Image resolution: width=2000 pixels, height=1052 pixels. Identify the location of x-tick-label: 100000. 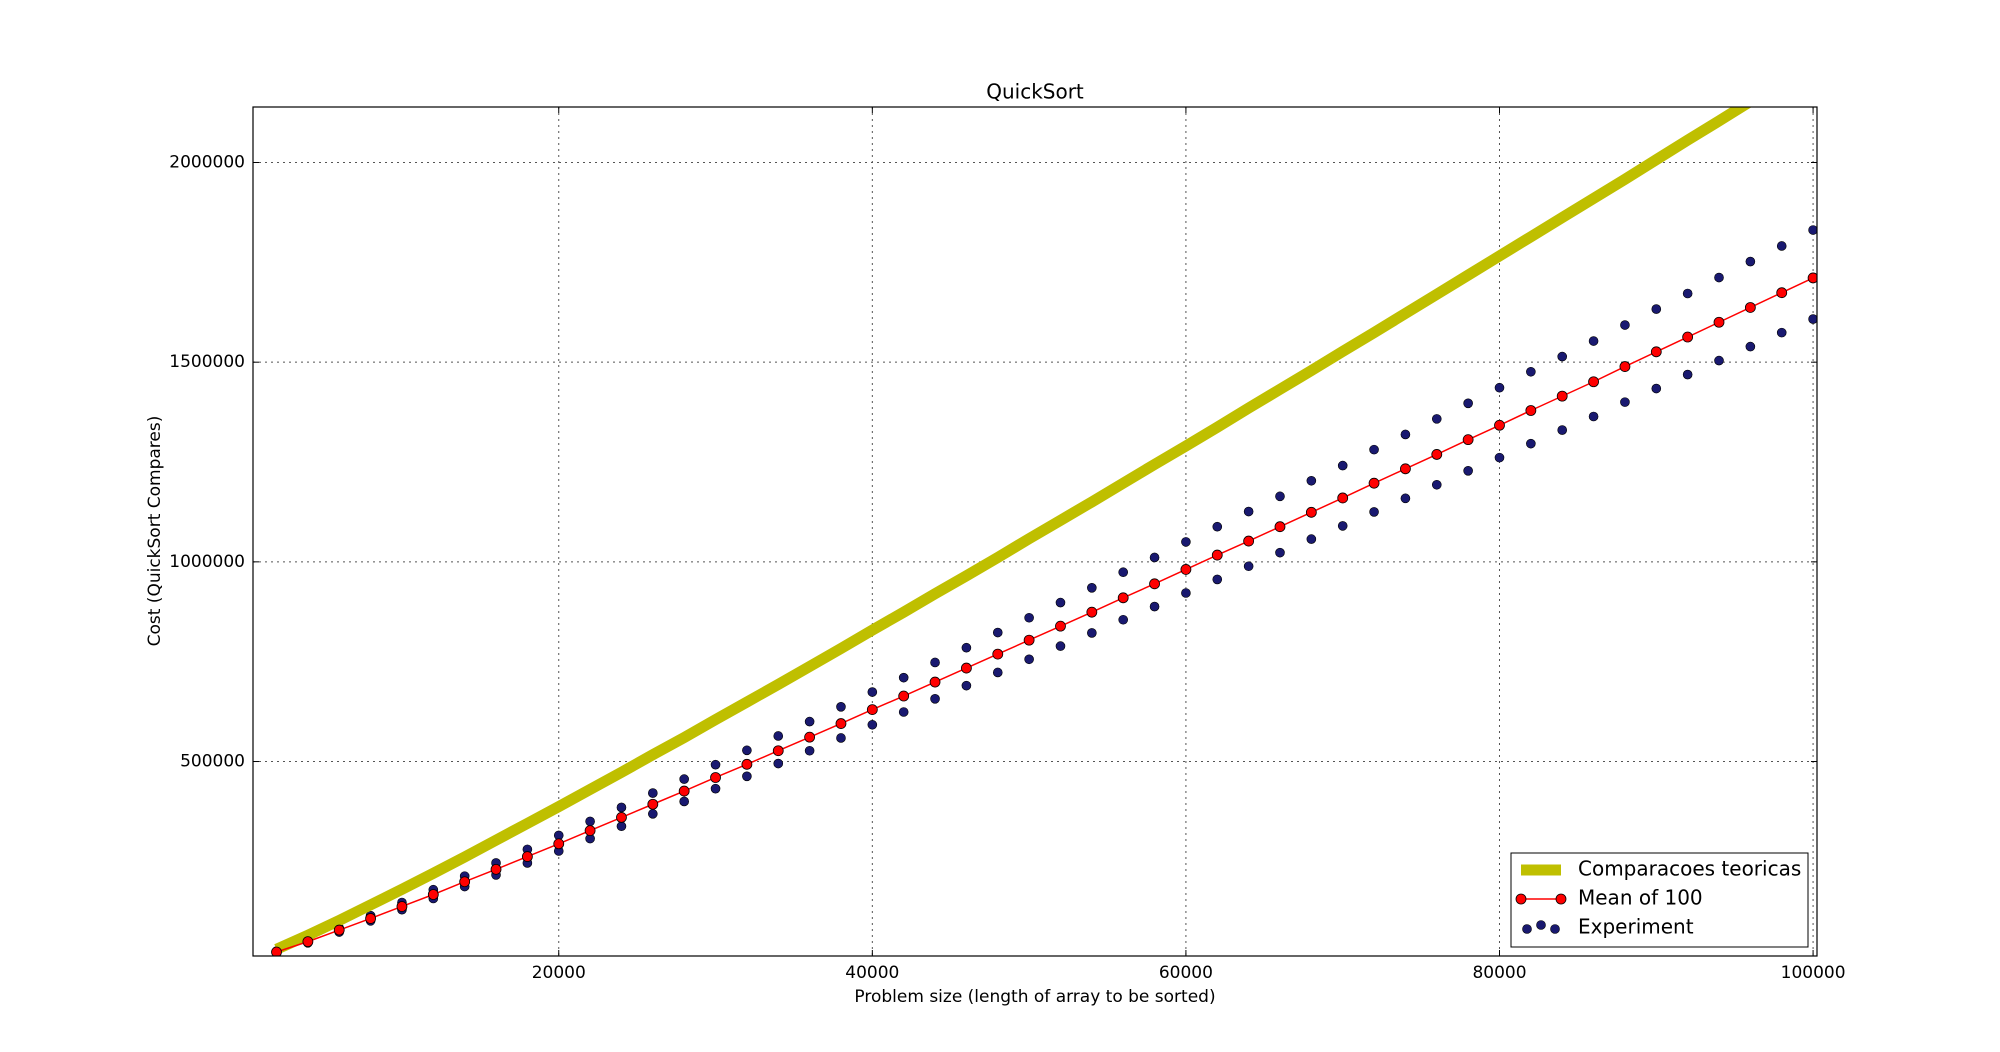
(1813, 973).